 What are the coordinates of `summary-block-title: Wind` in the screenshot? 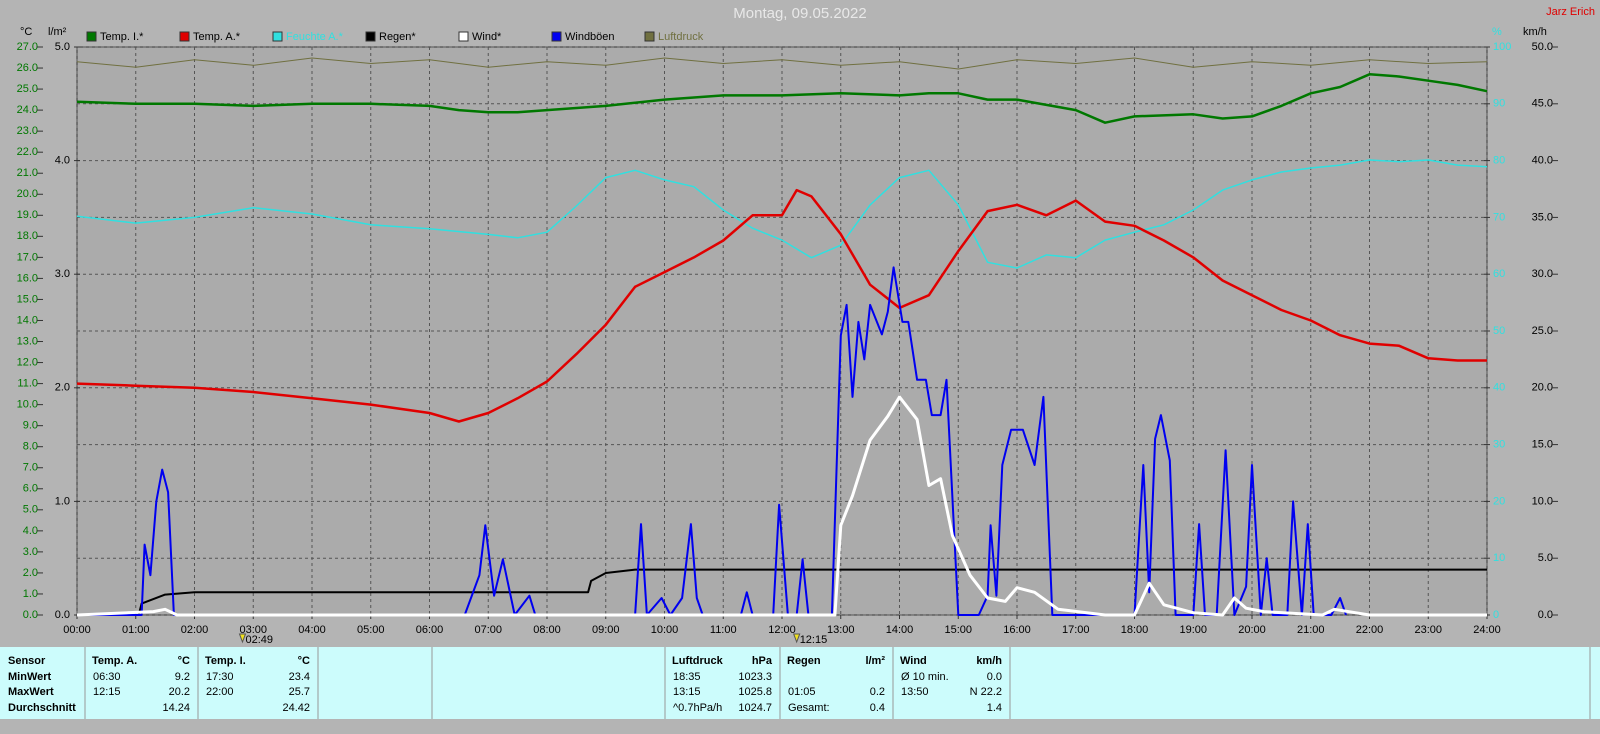 It's located at (913, 661).